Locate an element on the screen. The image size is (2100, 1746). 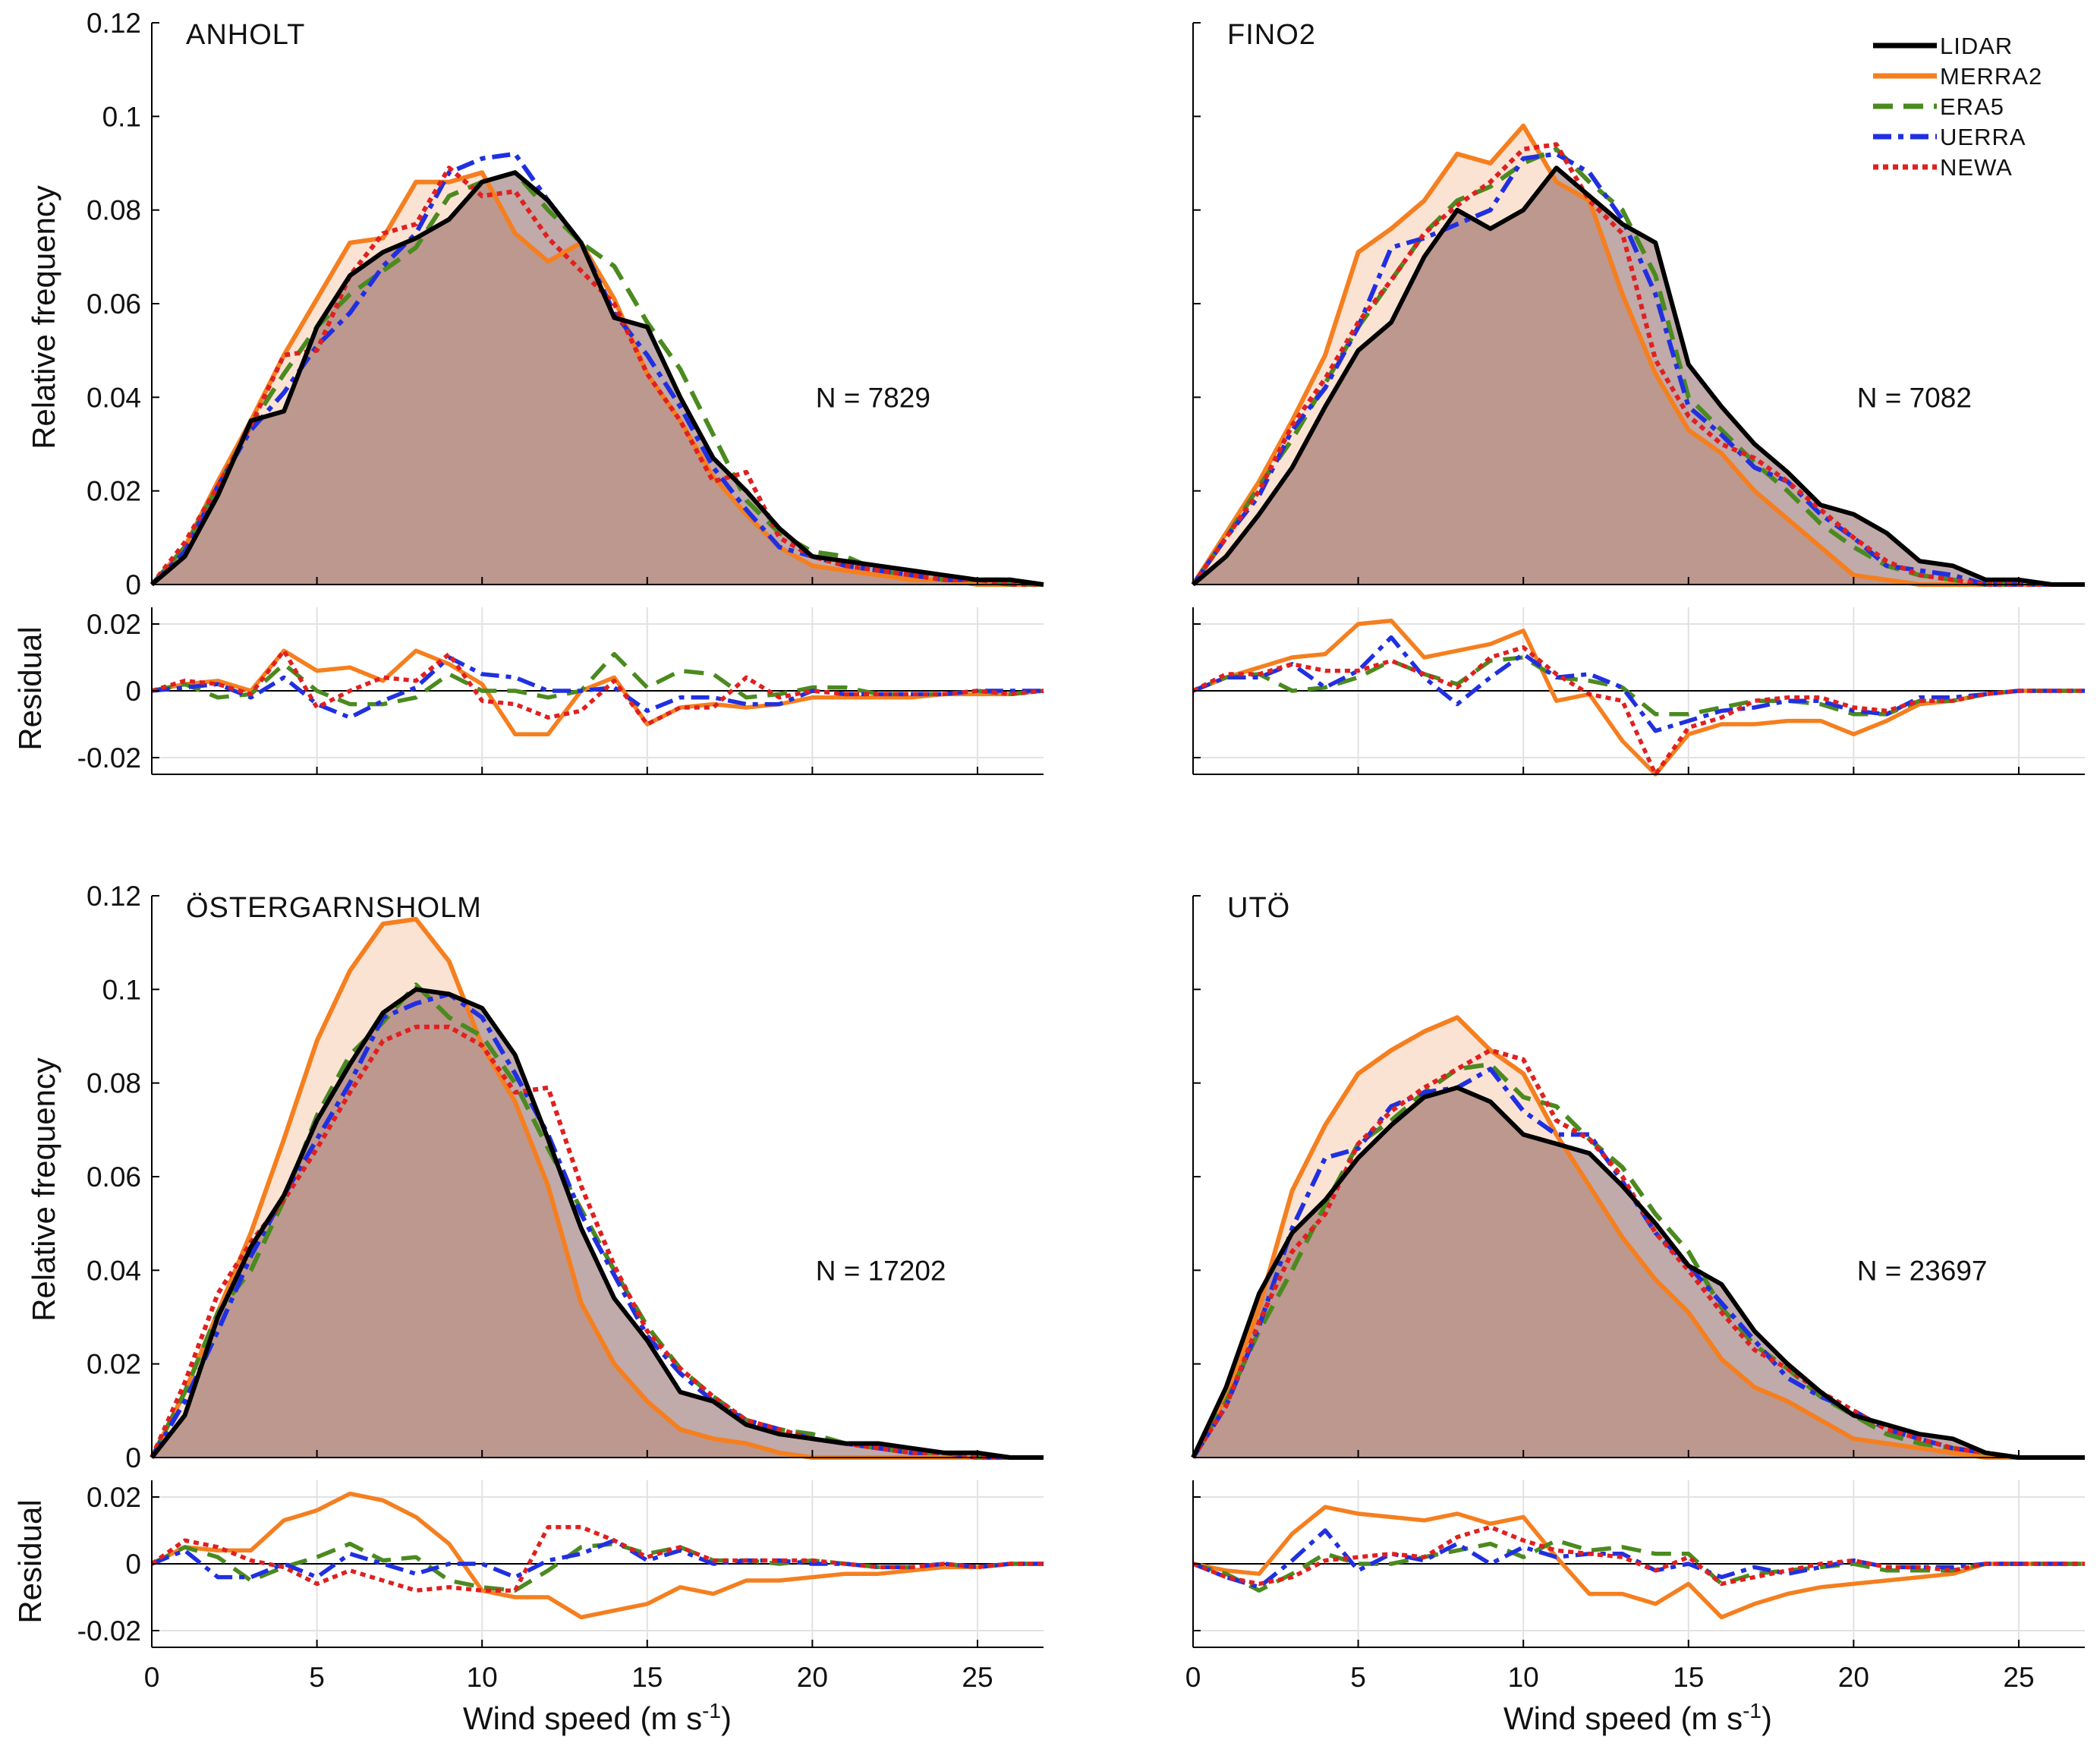
site-title-ut: UTÖ is located at coordinates (1258, 908).